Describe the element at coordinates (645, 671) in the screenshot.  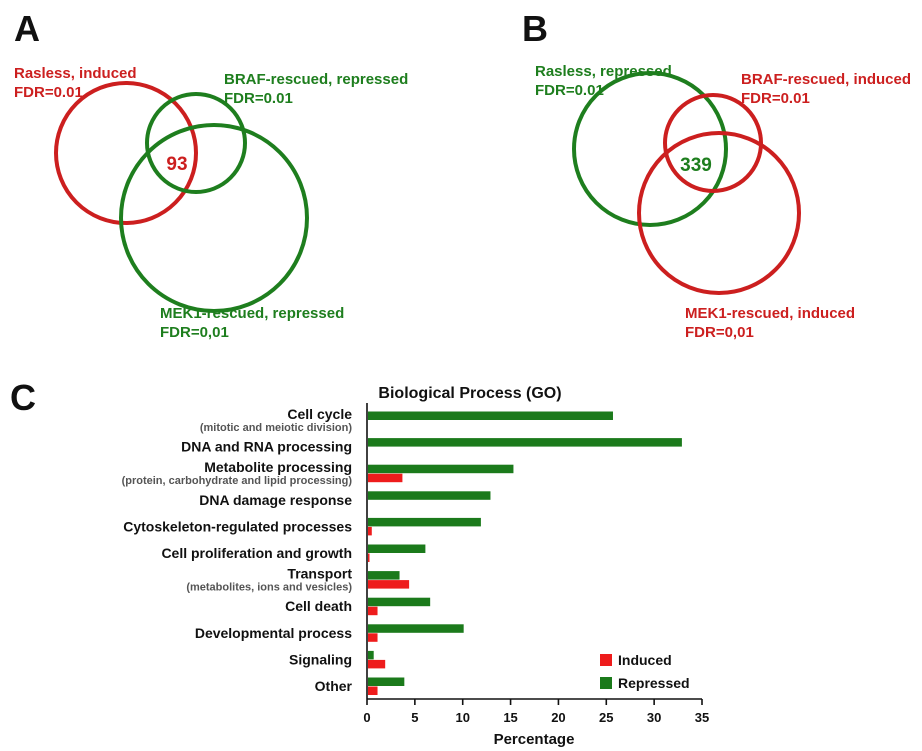
I see `legend: Induced Repressed` at that location.